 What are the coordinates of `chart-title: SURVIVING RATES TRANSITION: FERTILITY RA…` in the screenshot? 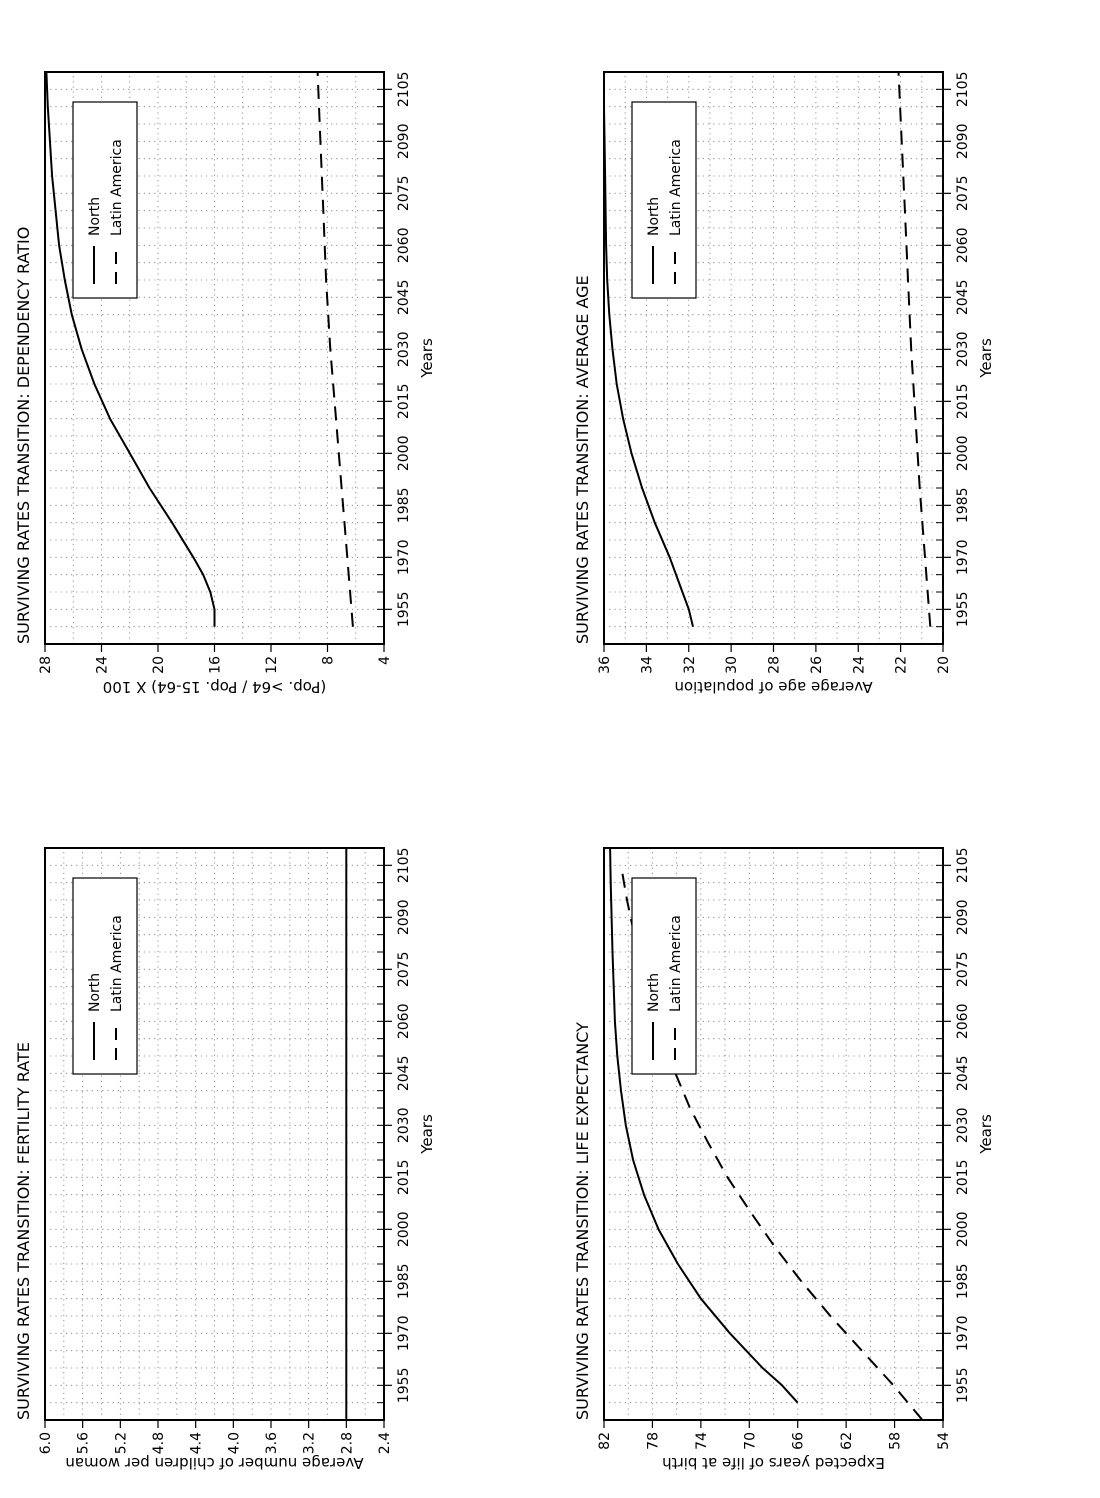 It's located at (23, 1231).